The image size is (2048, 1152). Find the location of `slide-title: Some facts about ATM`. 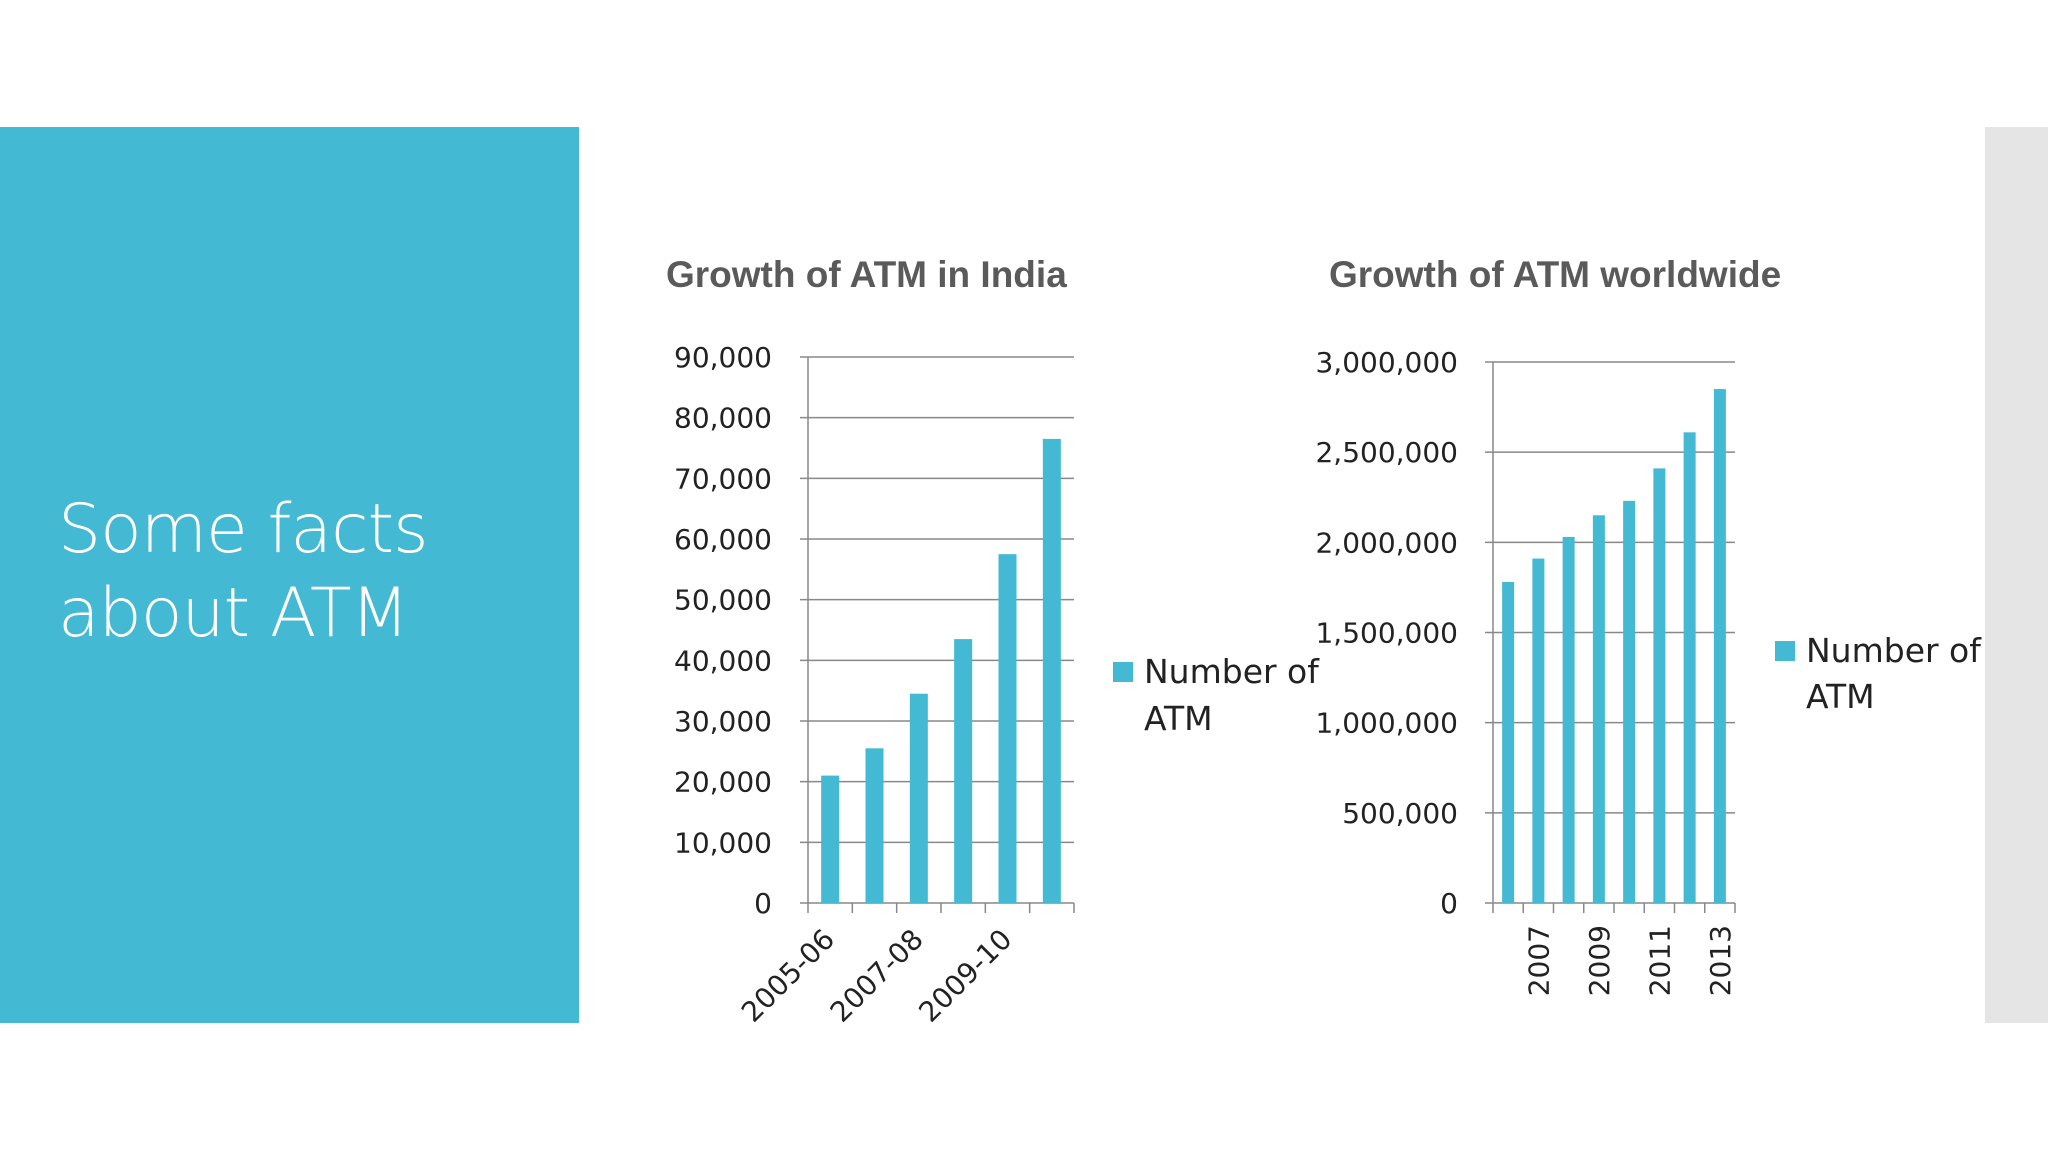

slide-title: Some facts about ATM is located at coordinates (308, 572).